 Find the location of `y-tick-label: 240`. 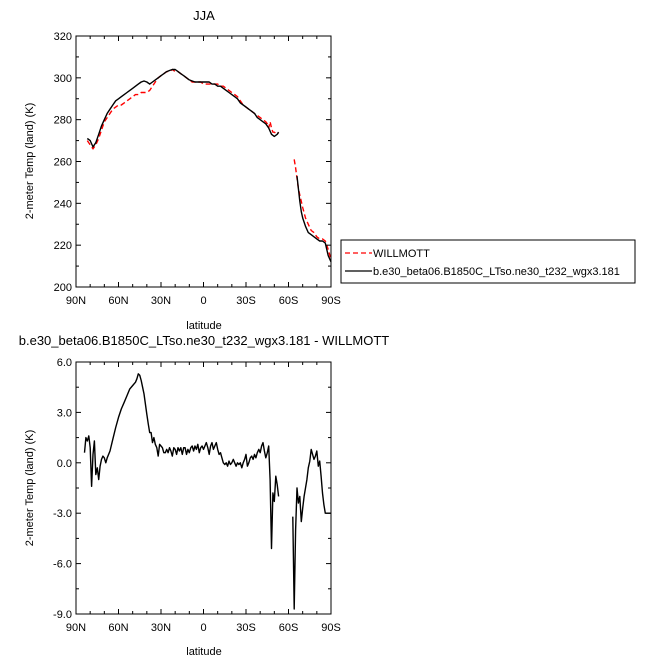

y-tick-label: 240 is located at coordinates (63, 204).